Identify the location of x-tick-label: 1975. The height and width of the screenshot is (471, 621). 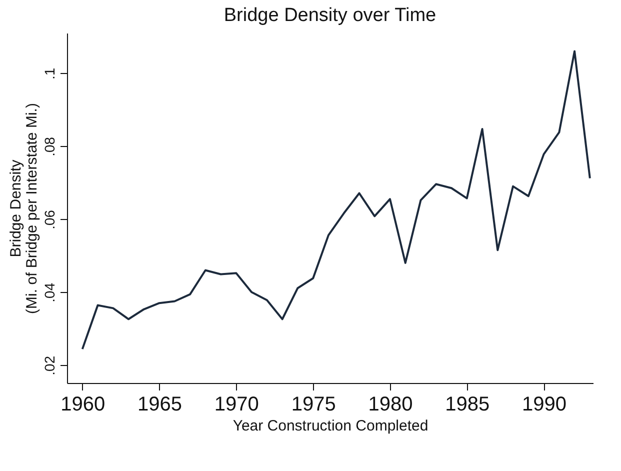
(313, 405).